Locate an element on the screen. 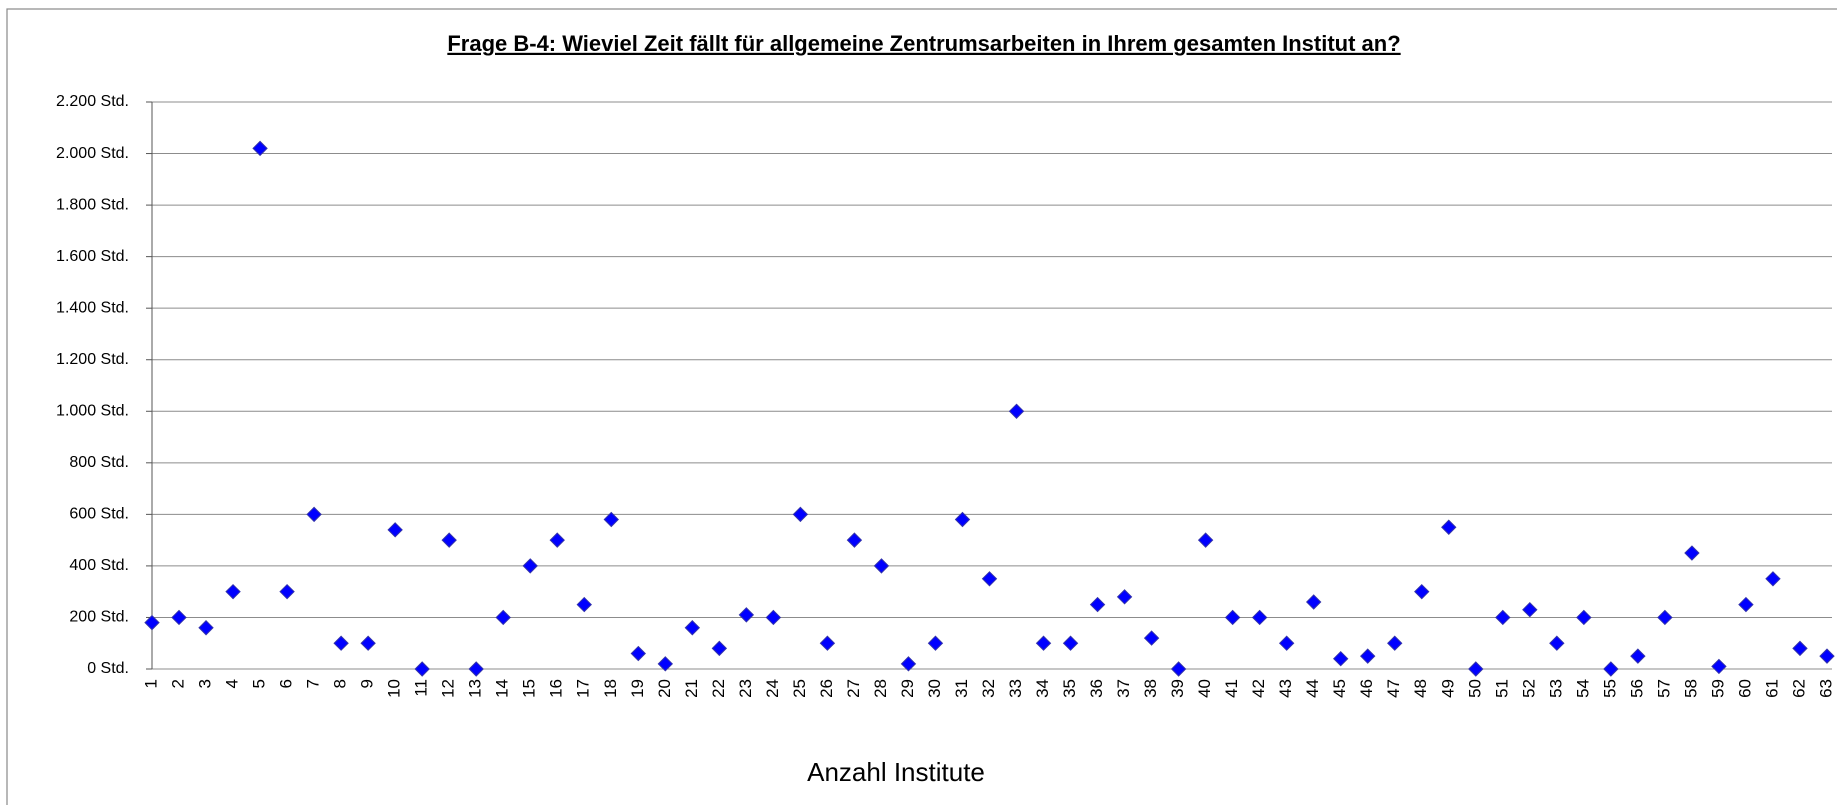  x-tick-label: 6 is located at coordinates (286, 683).